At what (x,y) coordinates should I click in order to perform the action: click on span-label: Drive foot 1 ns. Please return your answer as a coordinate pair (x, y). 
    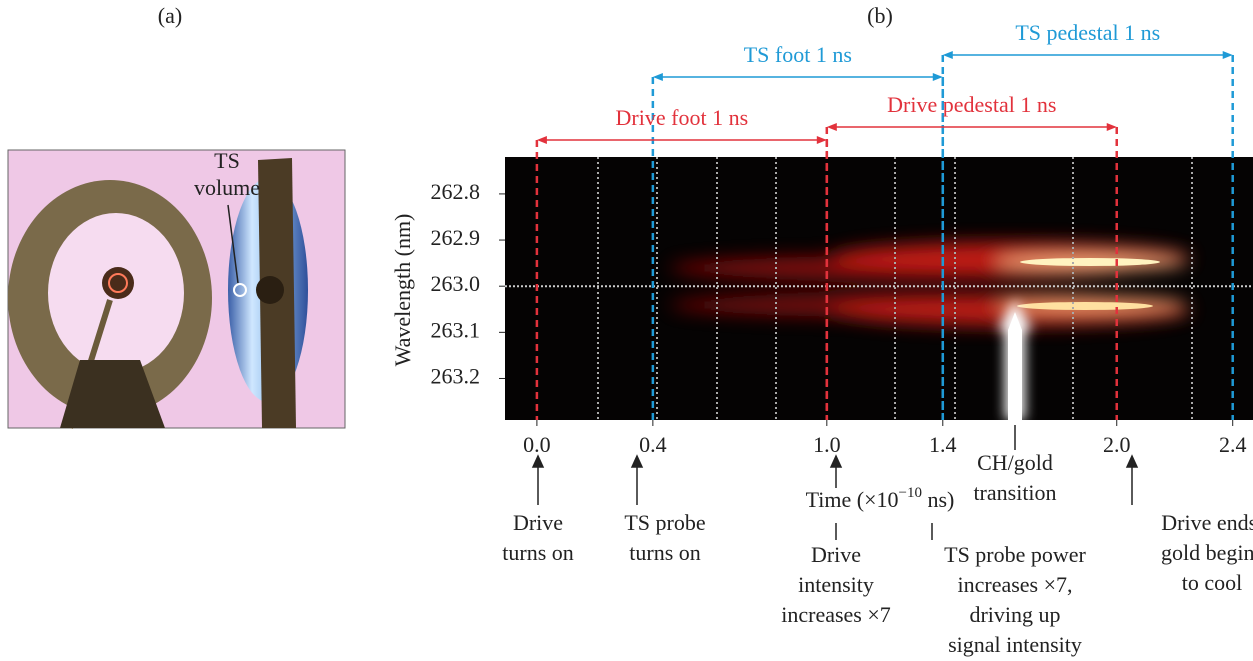
    Looking at the image, I should click on (682, 117).